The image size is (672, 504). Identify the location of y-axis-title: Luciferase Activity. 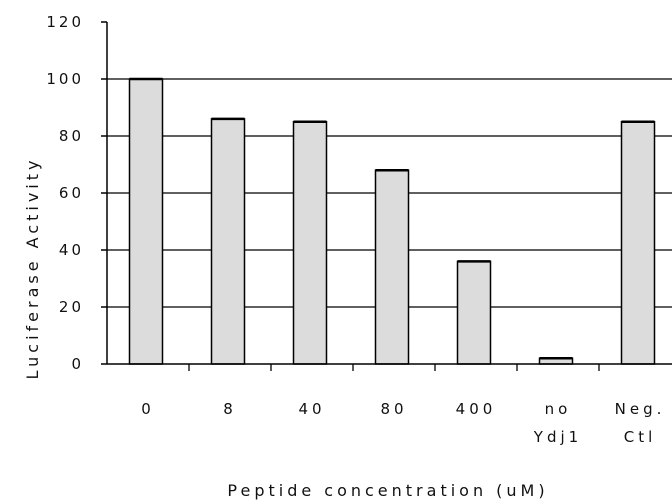
(32, 268).